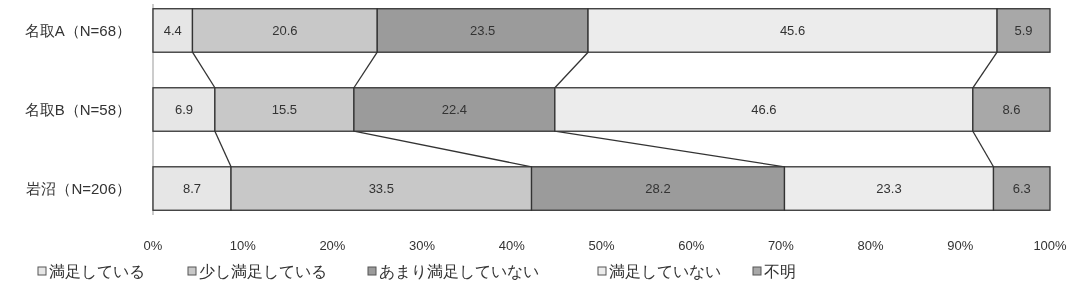  I want to click on data-label: 46.6, so click(764, 110).